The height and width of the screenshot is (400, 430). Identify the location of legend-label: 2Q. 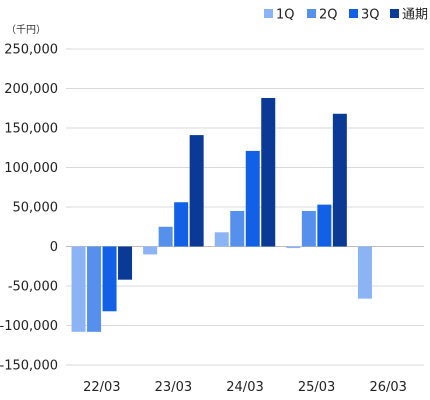
(328, 15).